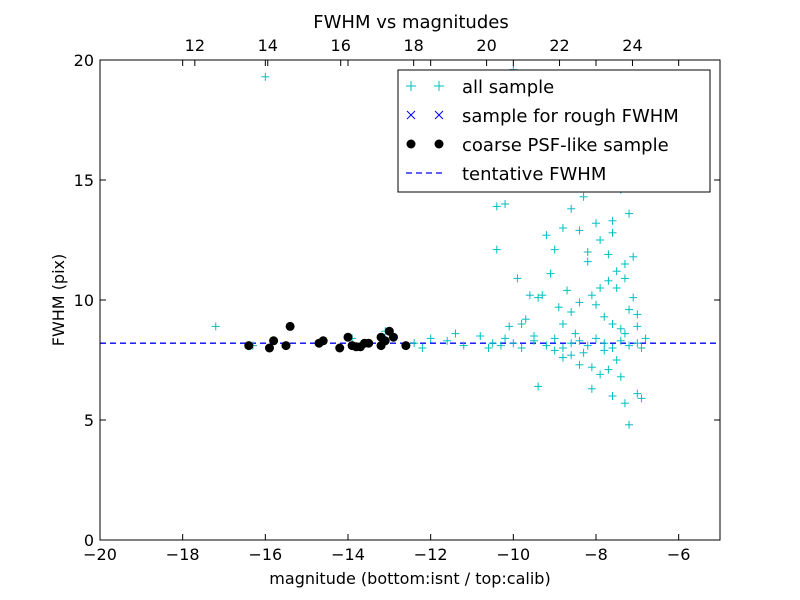  Describe the element at coordinates (410, 22) in the screenshot. I see `chart-title: FWHM vs magnitudes` at that location.